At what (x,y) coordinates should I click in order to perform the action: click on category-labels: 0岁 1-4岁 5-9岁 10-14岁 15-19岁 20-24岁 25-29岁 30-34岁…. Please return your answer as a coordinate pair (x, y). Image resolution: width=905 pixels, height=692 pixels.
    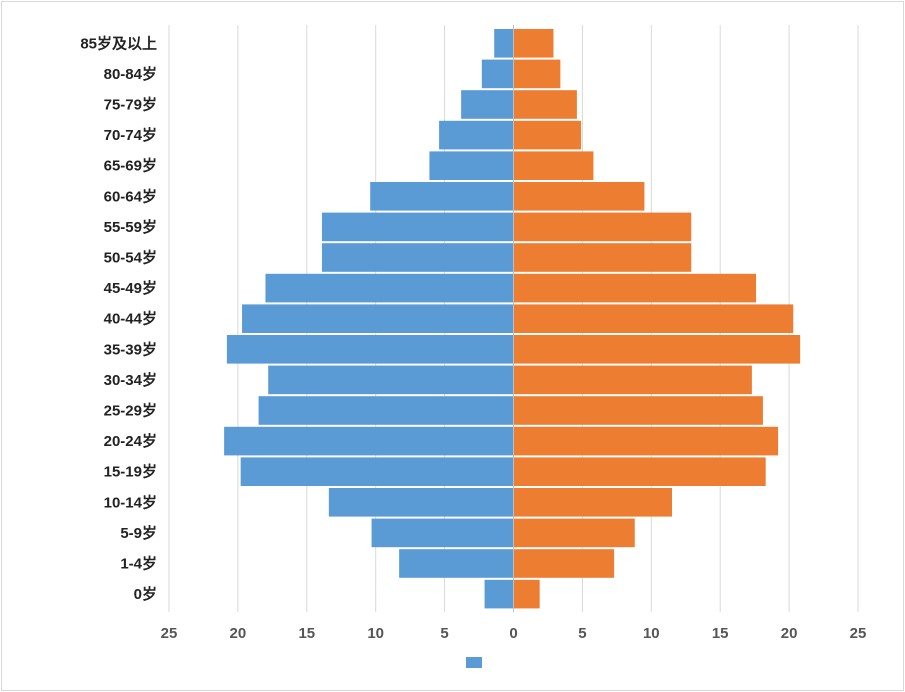
    Looking at the image, I should click on (118, 318).